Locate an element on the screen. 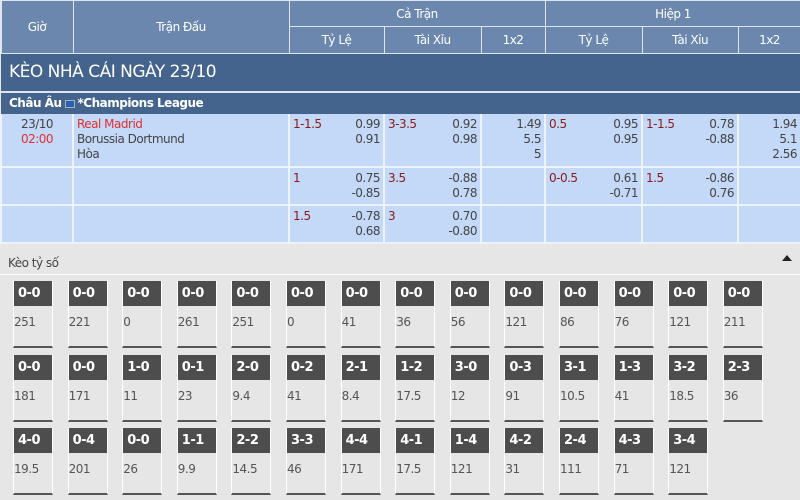 The width and height of the screenshot is (800, 500). score-odds: 76 is located at coordinates (622, 322).